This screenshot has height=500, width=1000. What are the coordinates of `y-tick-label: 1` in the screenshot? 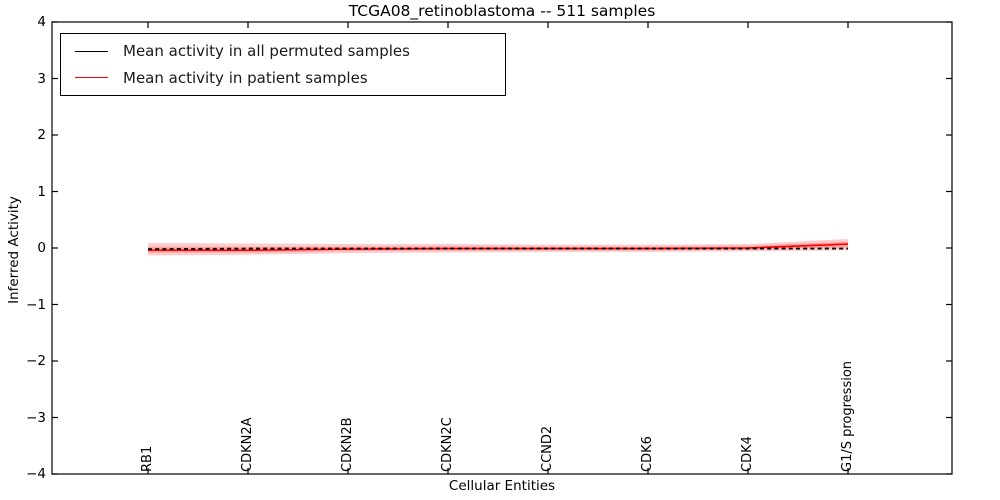 It's located at (41, 191).